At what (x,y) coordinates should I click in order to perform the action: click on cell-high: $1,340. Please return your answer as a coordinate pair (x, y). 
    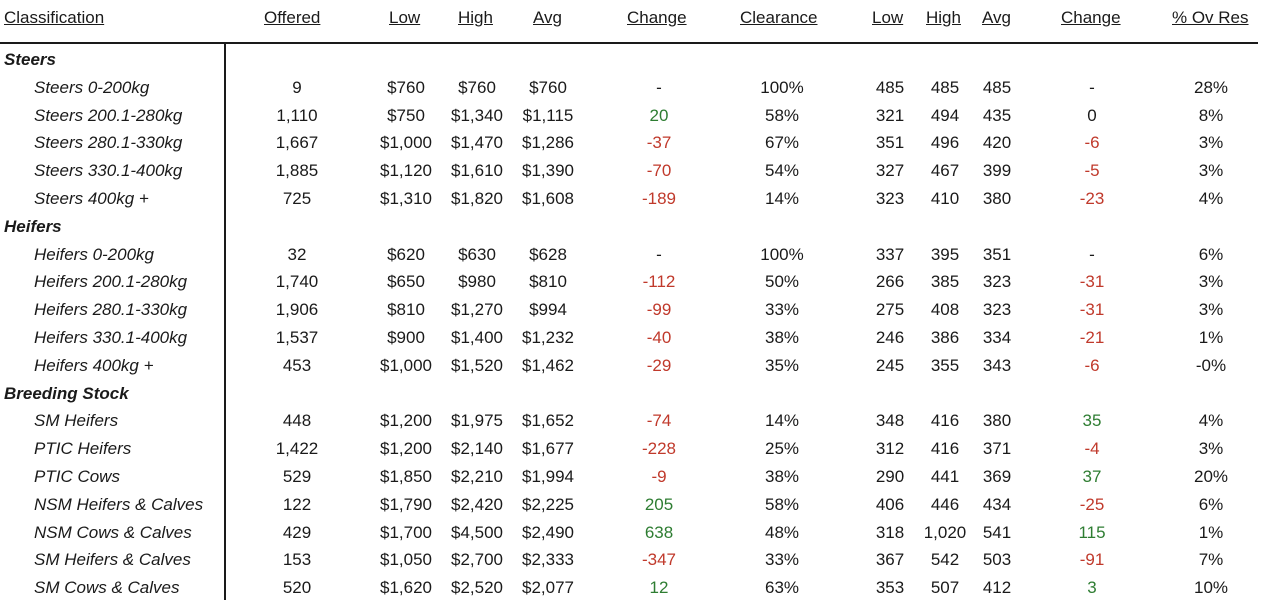
    Looking at the image, I should click on (477, 115).